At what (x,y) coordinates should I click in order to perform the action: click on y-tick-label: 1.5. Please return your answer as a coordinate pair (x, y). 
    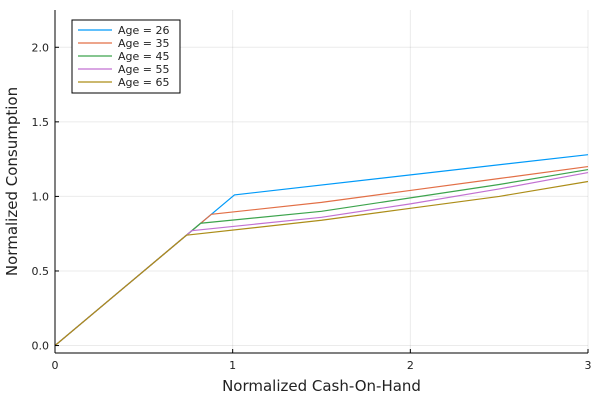
    Looking at the image, I should click on (41, 122).